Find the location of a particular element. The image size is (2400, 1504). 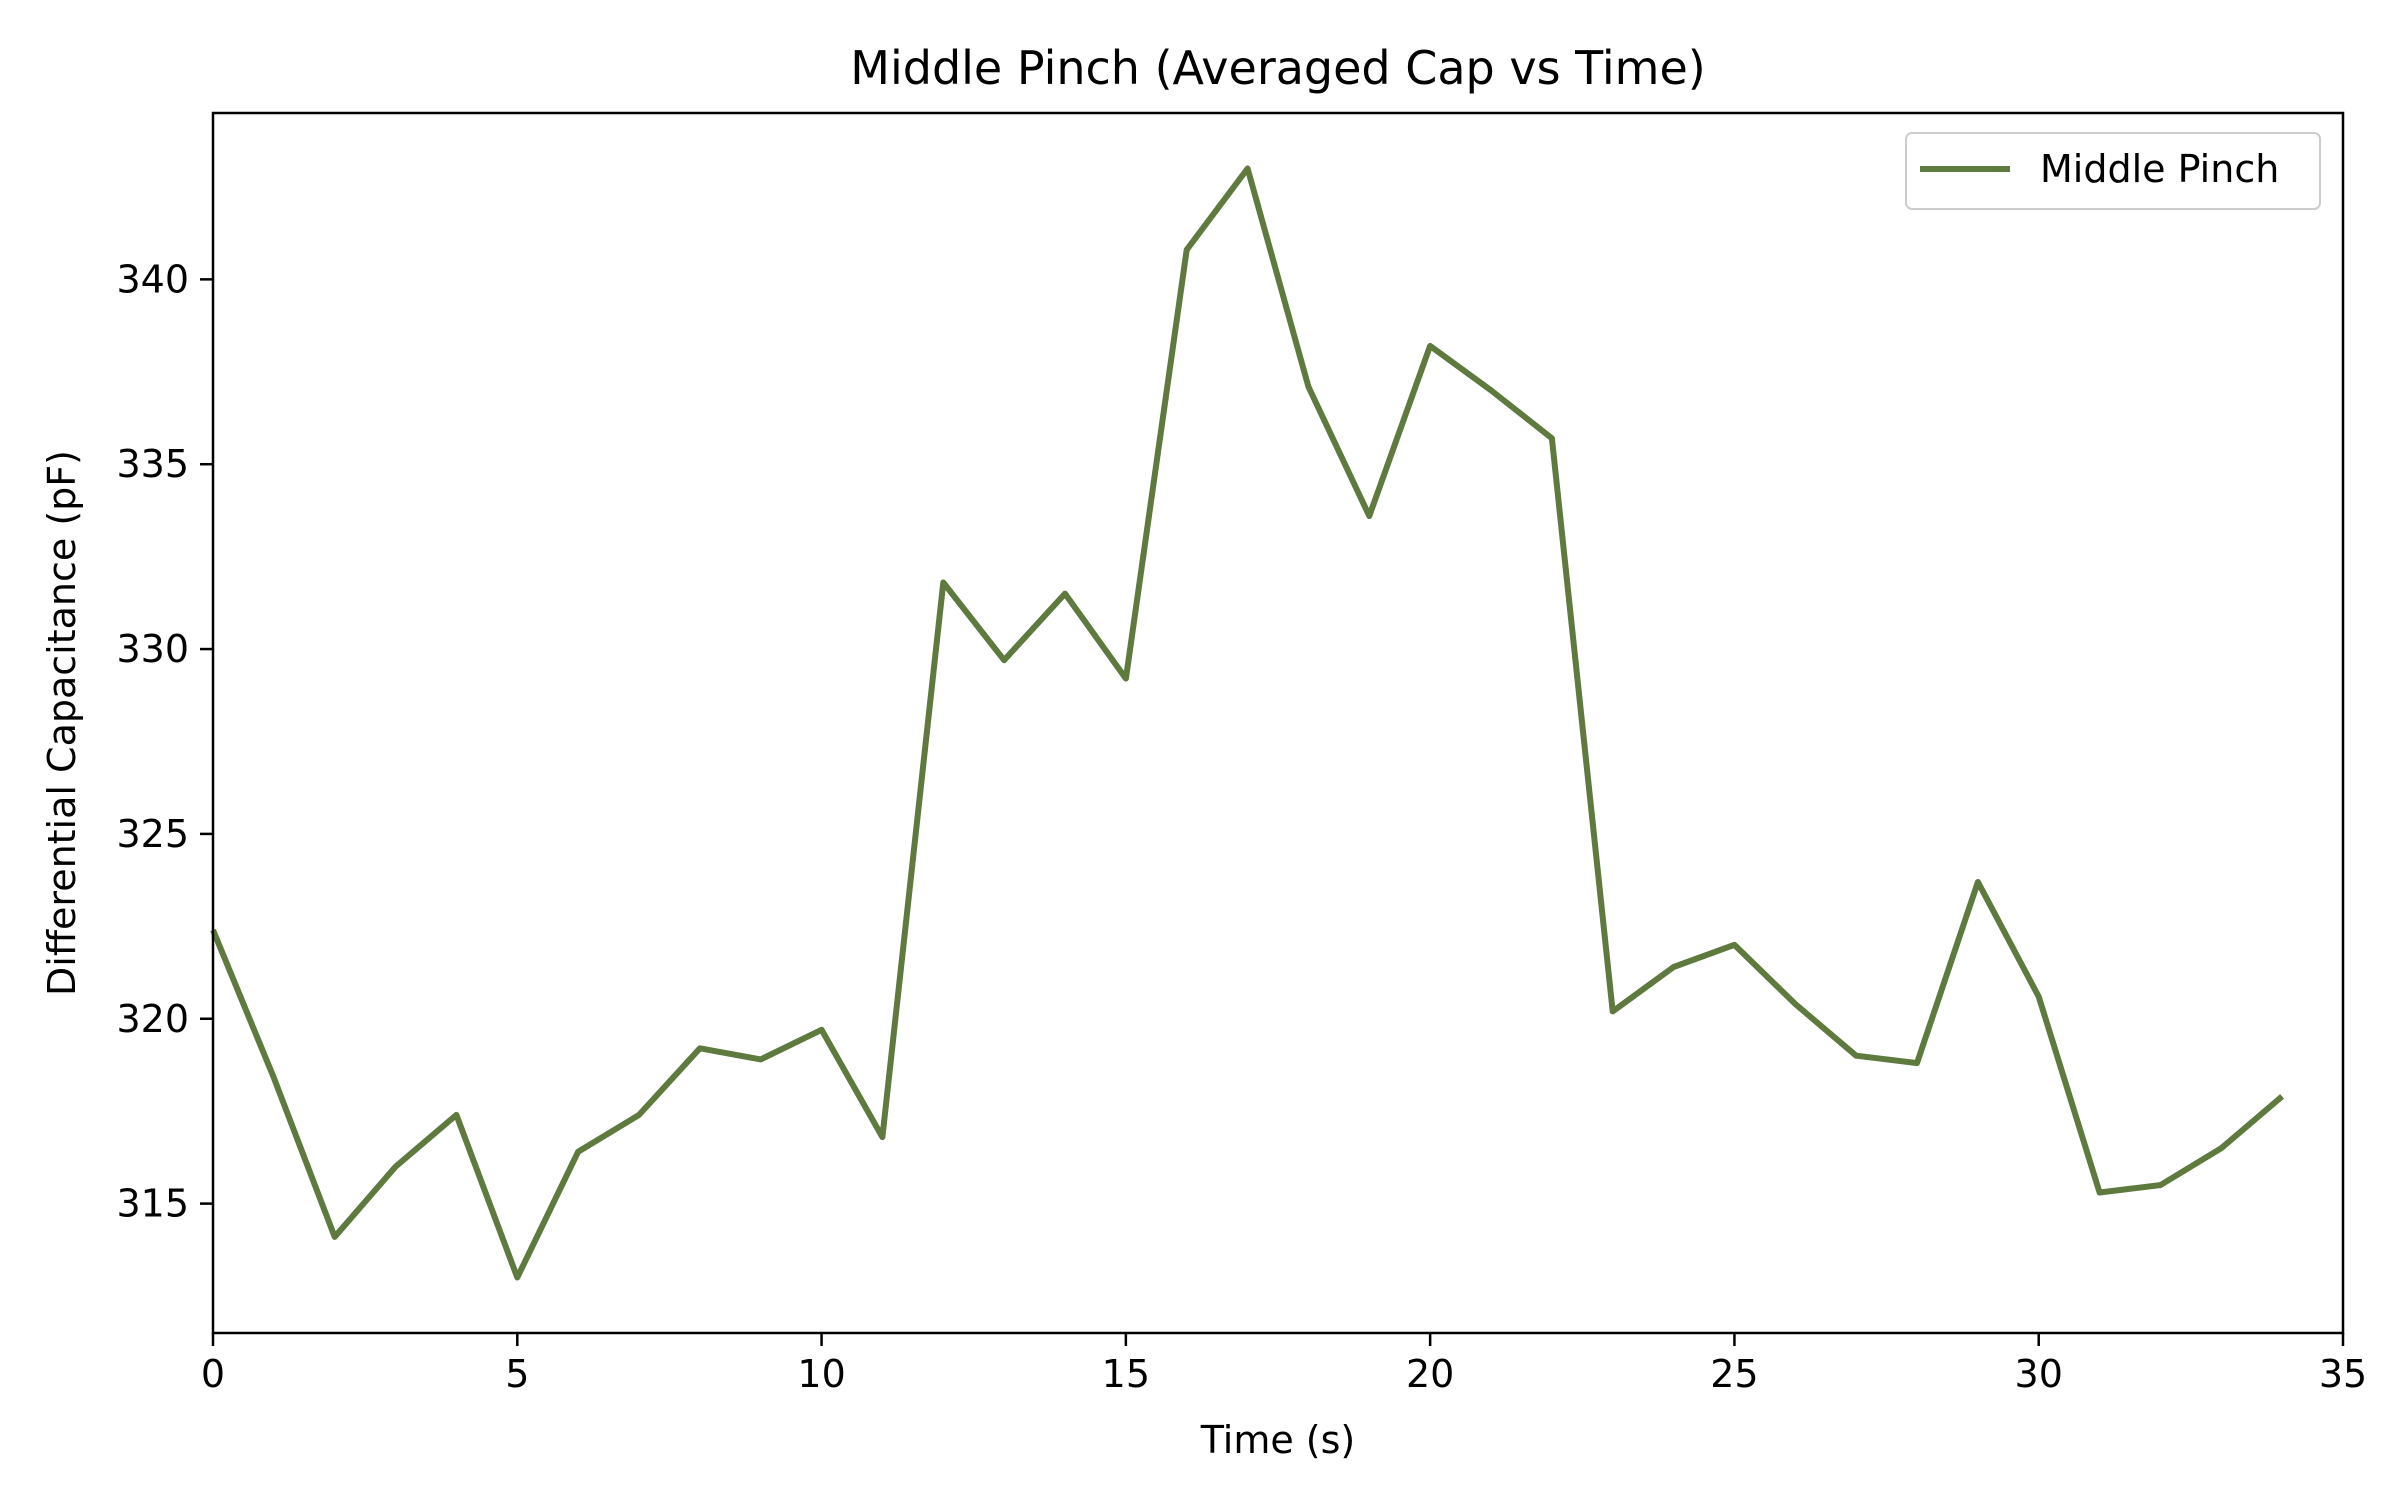

x-tick-label: 20 is located at coordinates (1430, 1374).